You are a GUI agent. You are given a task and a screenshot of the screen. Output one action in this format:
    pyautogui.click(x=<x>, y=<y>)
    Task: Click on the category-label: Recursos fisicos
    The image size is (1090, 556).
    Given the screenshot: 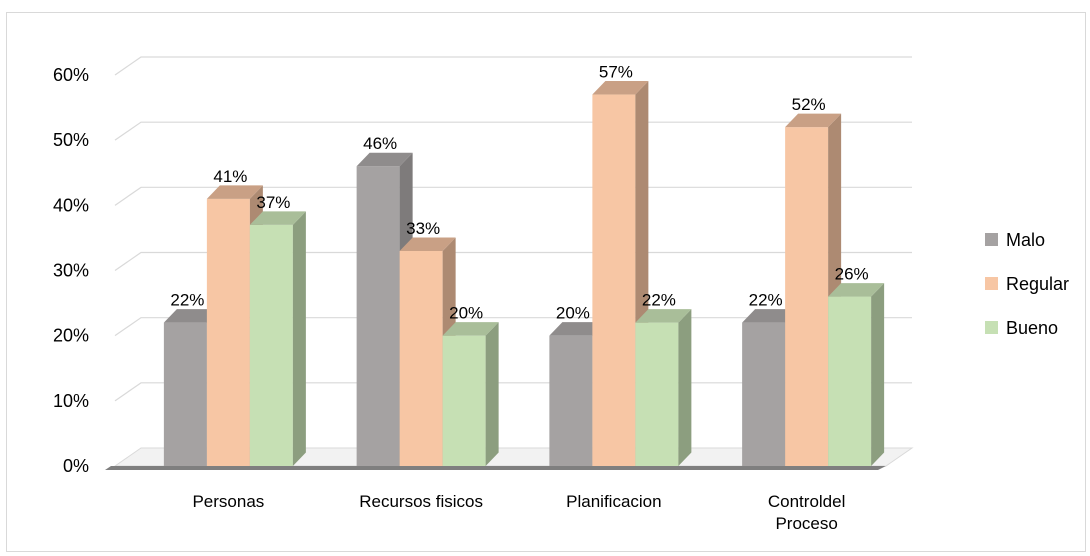 What is the action you would take?
    pyautogui.click(x=421, y=501)
    